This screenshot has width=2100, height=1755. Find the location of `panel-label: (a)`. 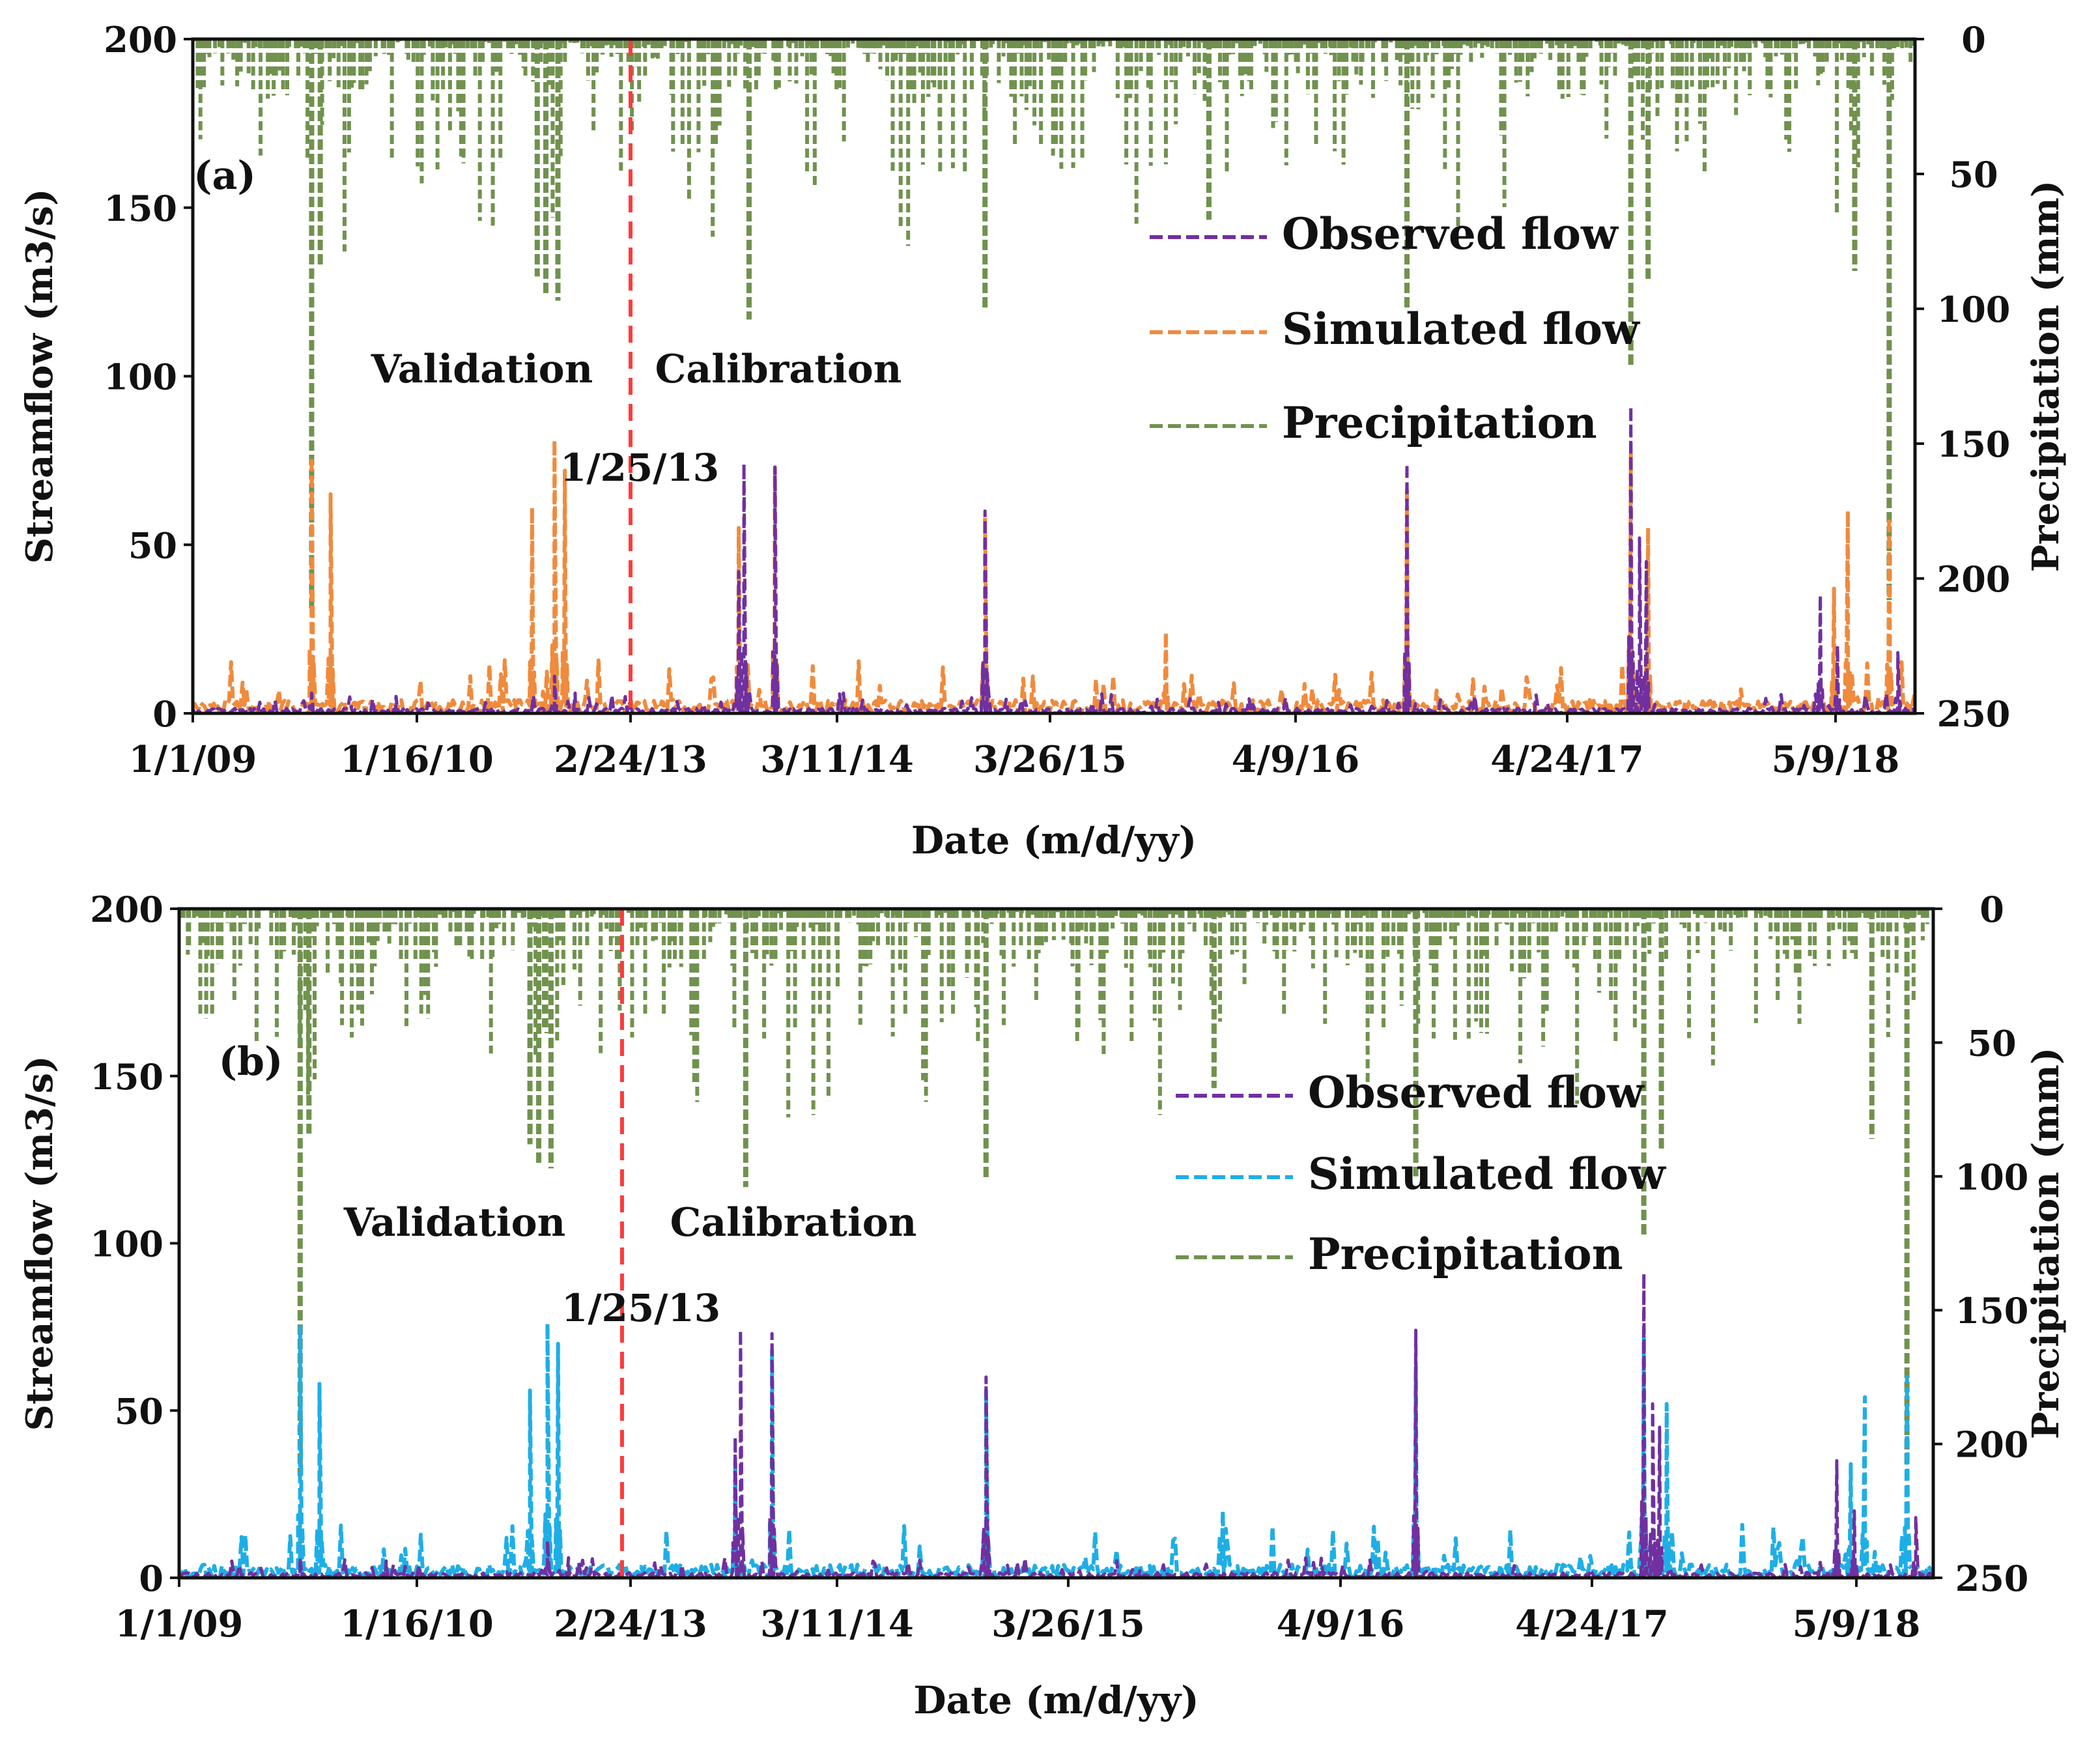

panel-label: (a) is located at coordinates (224, 176).